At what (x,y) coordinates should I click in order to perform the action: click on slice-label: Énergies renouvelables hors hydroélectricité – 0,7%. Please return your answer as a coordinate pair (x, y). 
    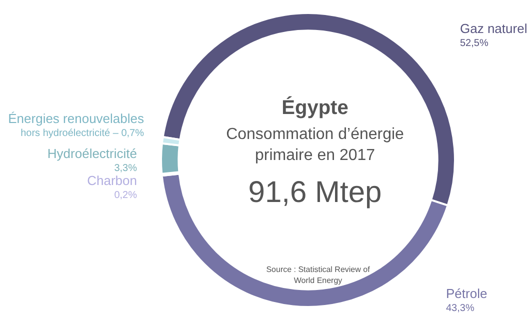
    Looking at the image, I should click on (76, 125).